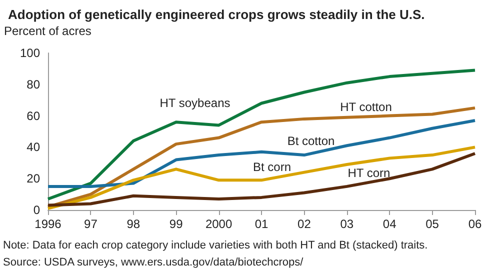  I want to click on series-label: HT soybeans, so click(195, 103).